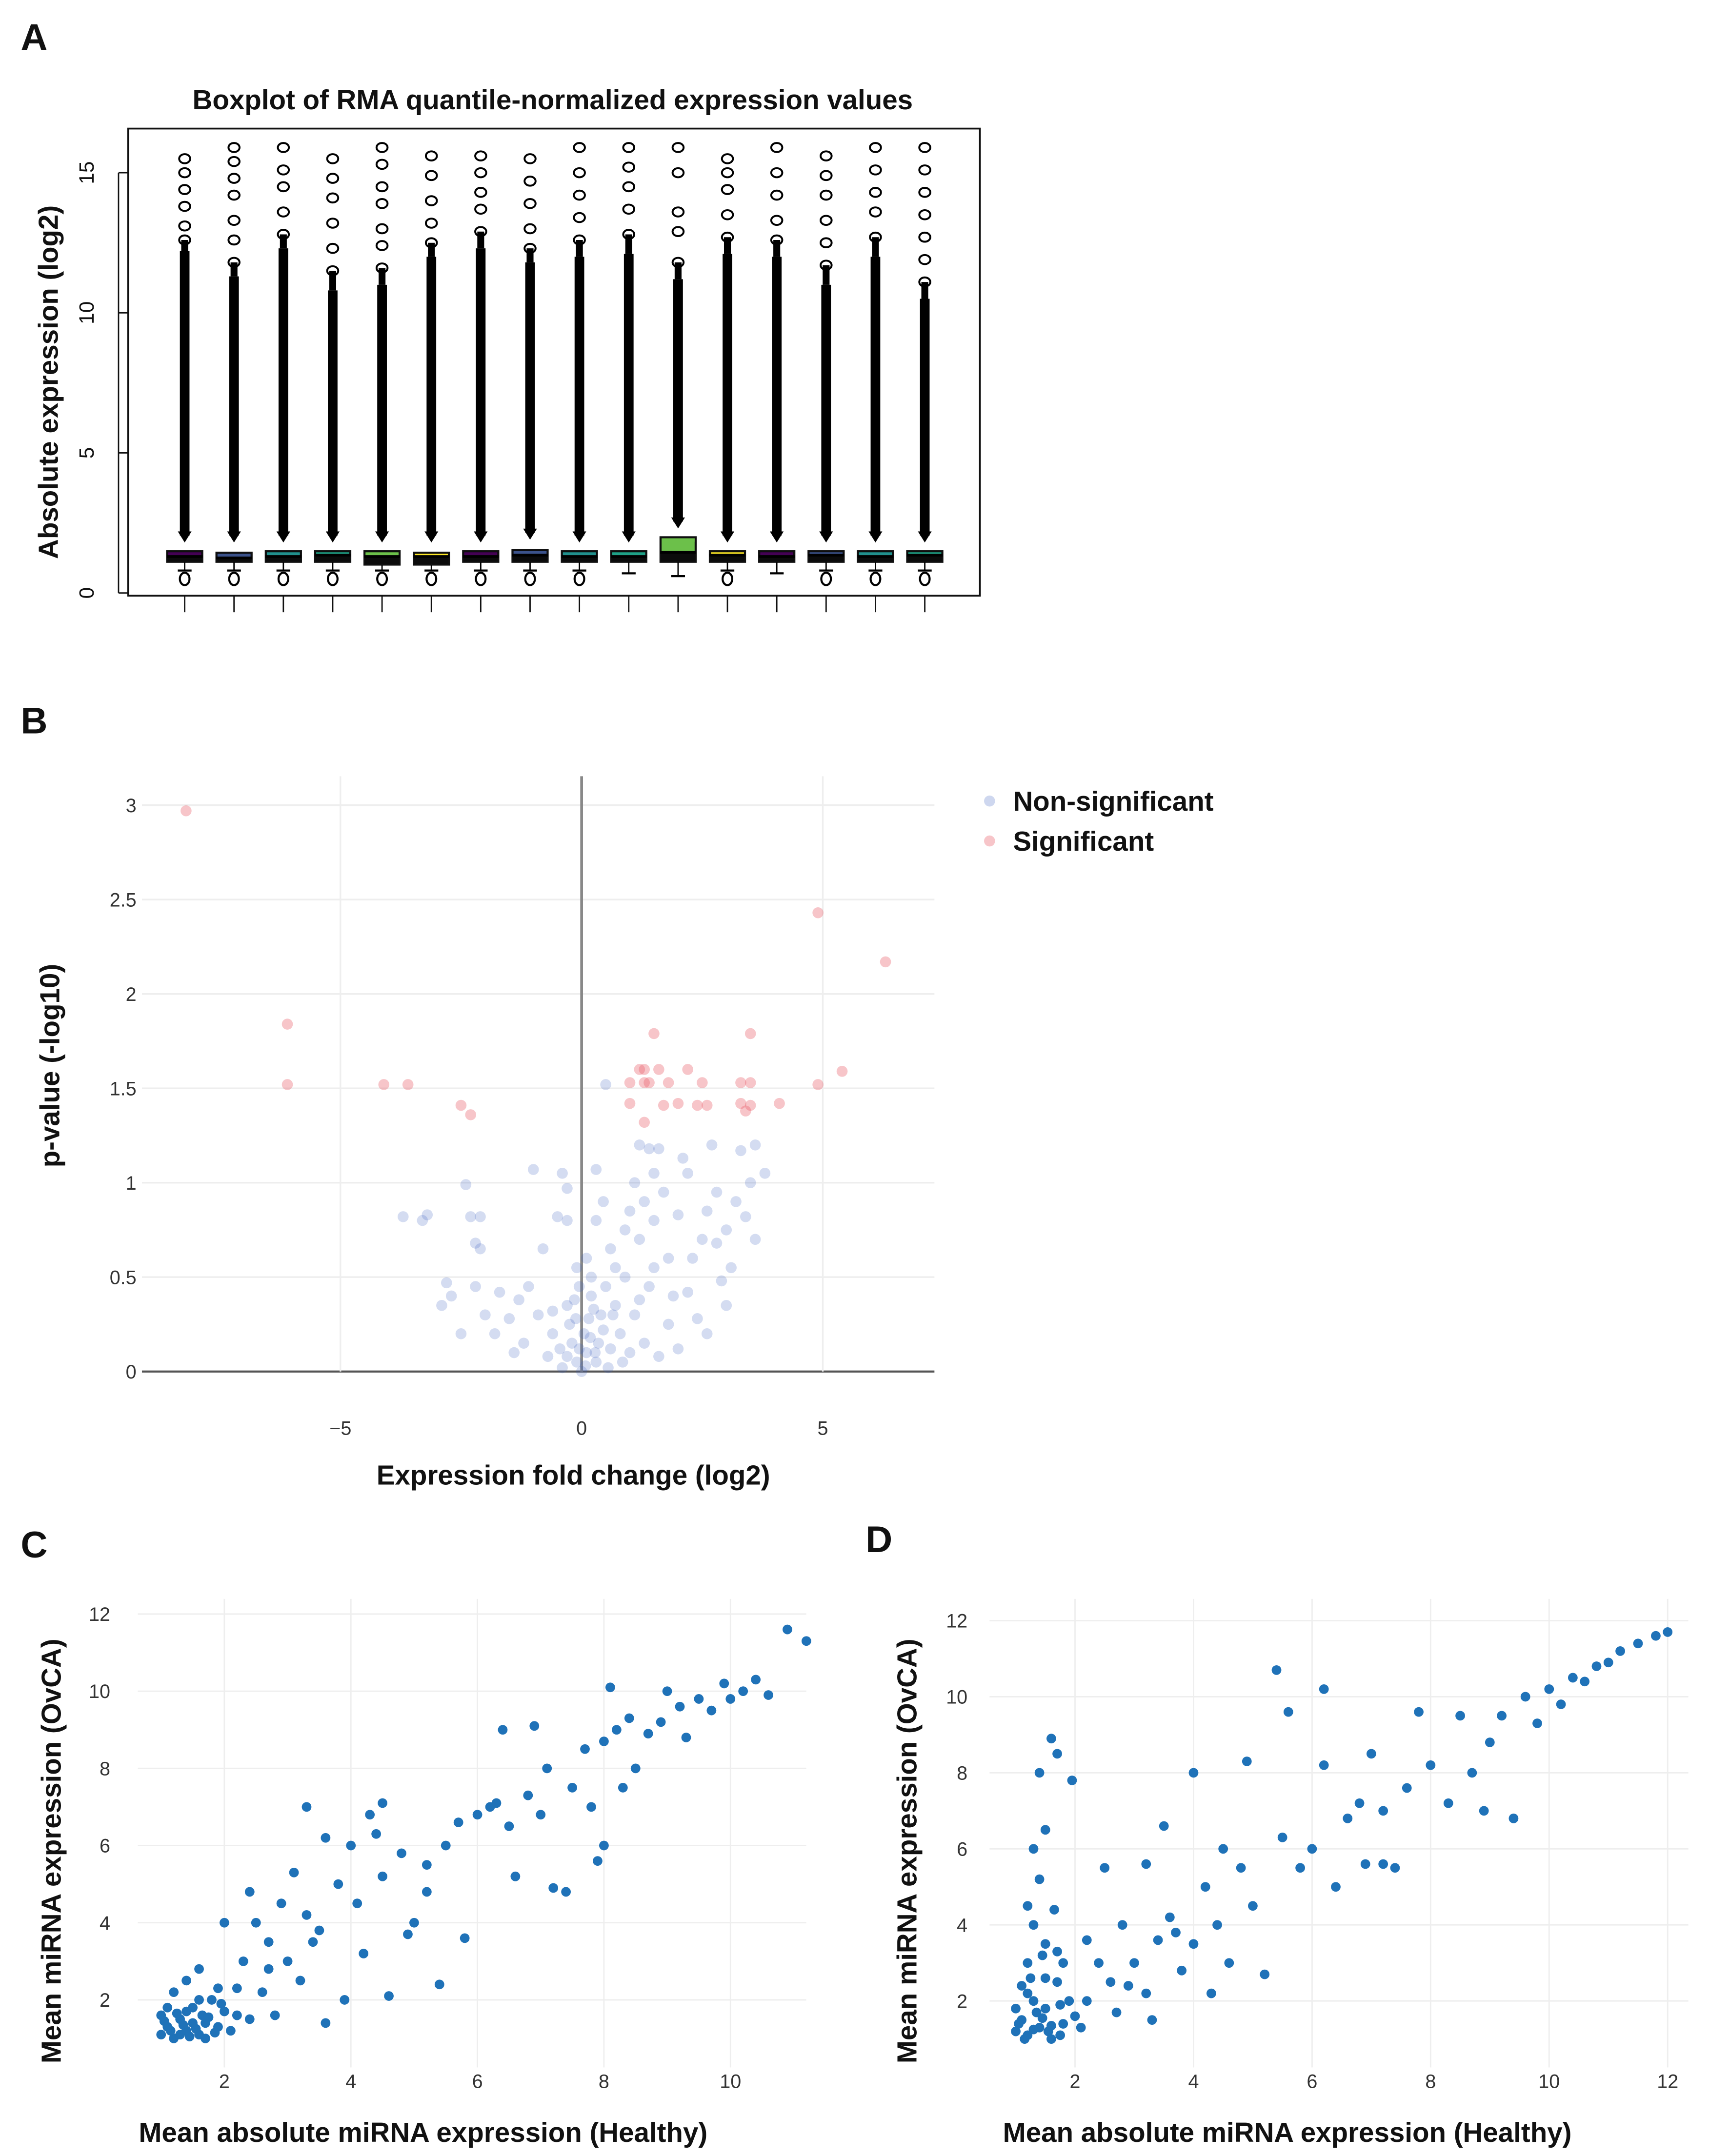  Describe the element at coordinates (123, 900) in the screenshot. I see `y-tick-label: 2.5` at that location.